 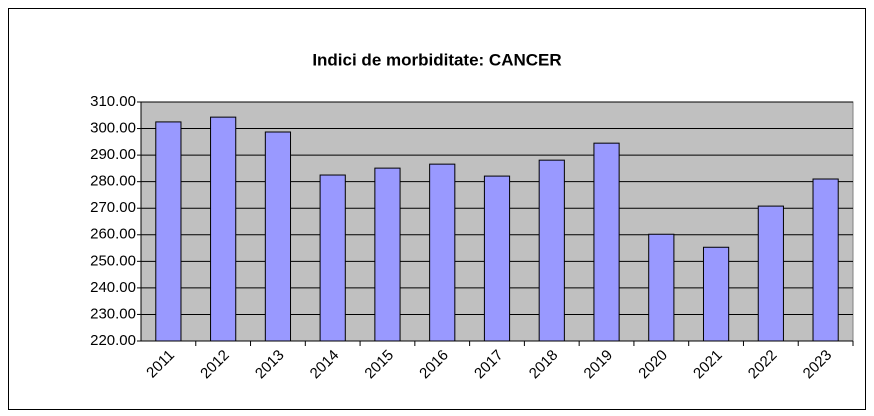 I want to click on y-tick-label: 250.00, so click(x=113, y=260).